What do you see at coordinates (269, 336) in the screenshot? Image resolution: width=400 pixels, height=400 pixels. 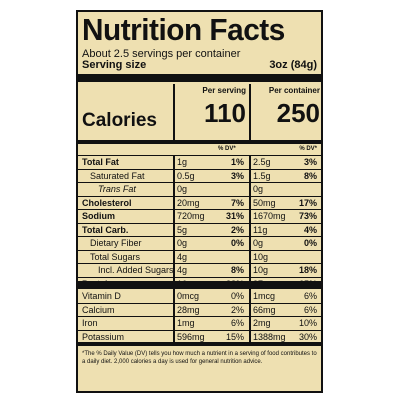 I see `micronutrient-amount-container: 1388mg` at bounding box center [269, 336].